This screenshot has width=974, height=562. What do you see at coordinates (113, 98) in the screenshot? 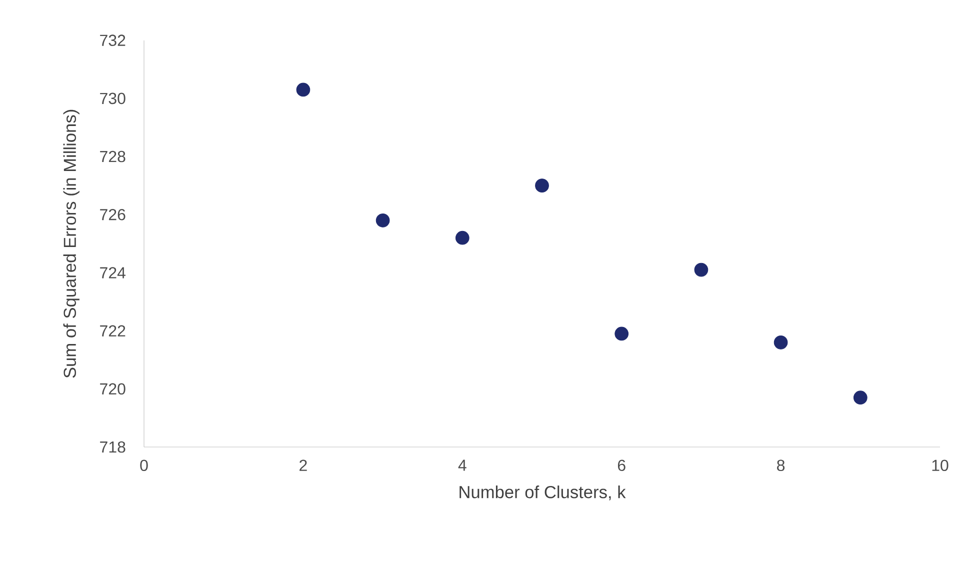
I see `y-tick-label: 730` at bounding box center [113, 98].